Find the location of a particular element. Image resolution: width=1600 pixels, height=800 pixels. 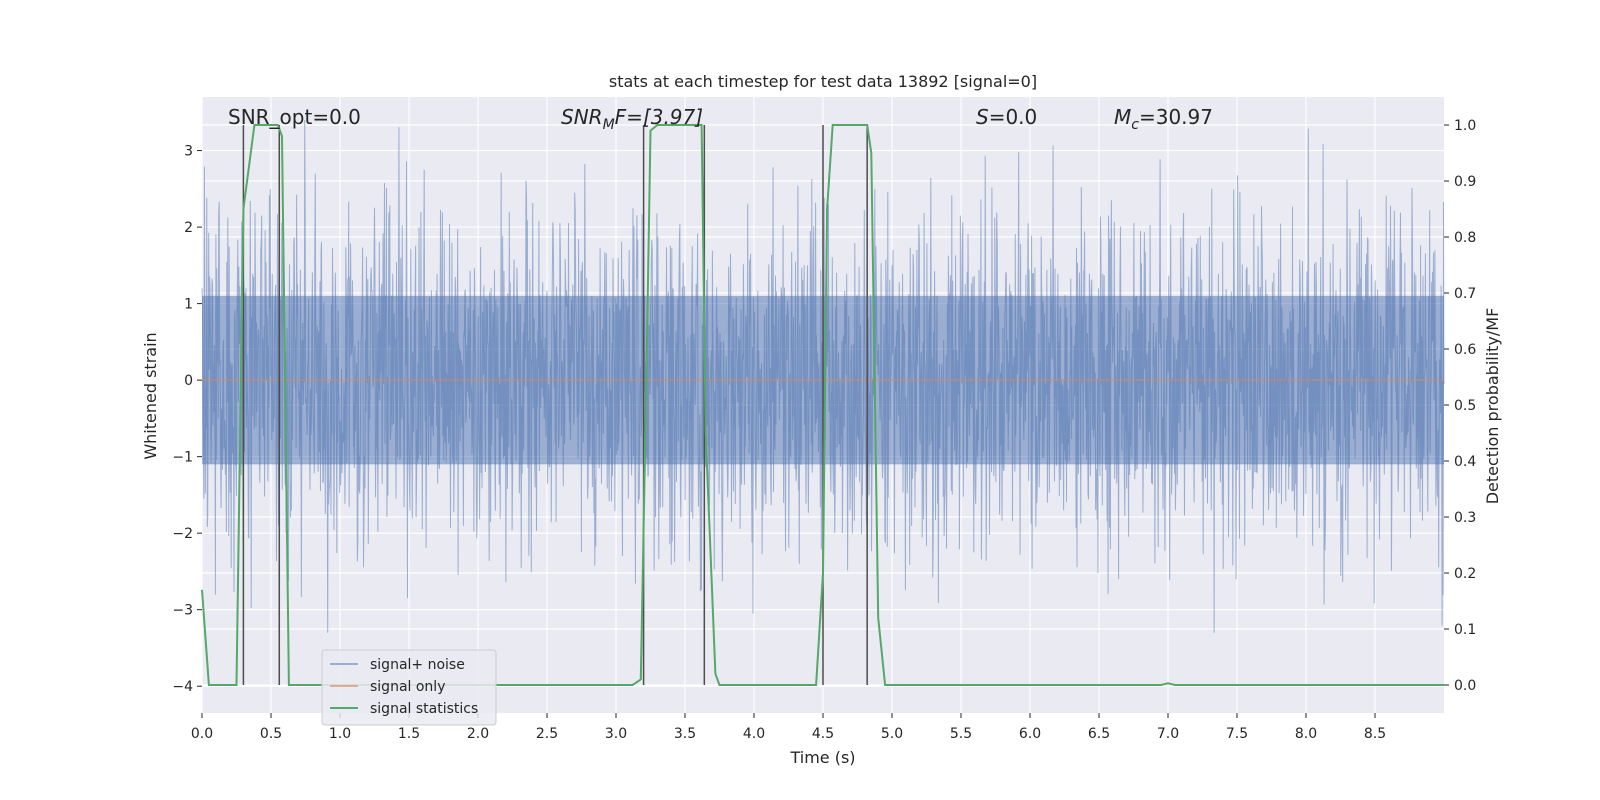

snr-mf-base: SNR is located at coordinates (582, 117).